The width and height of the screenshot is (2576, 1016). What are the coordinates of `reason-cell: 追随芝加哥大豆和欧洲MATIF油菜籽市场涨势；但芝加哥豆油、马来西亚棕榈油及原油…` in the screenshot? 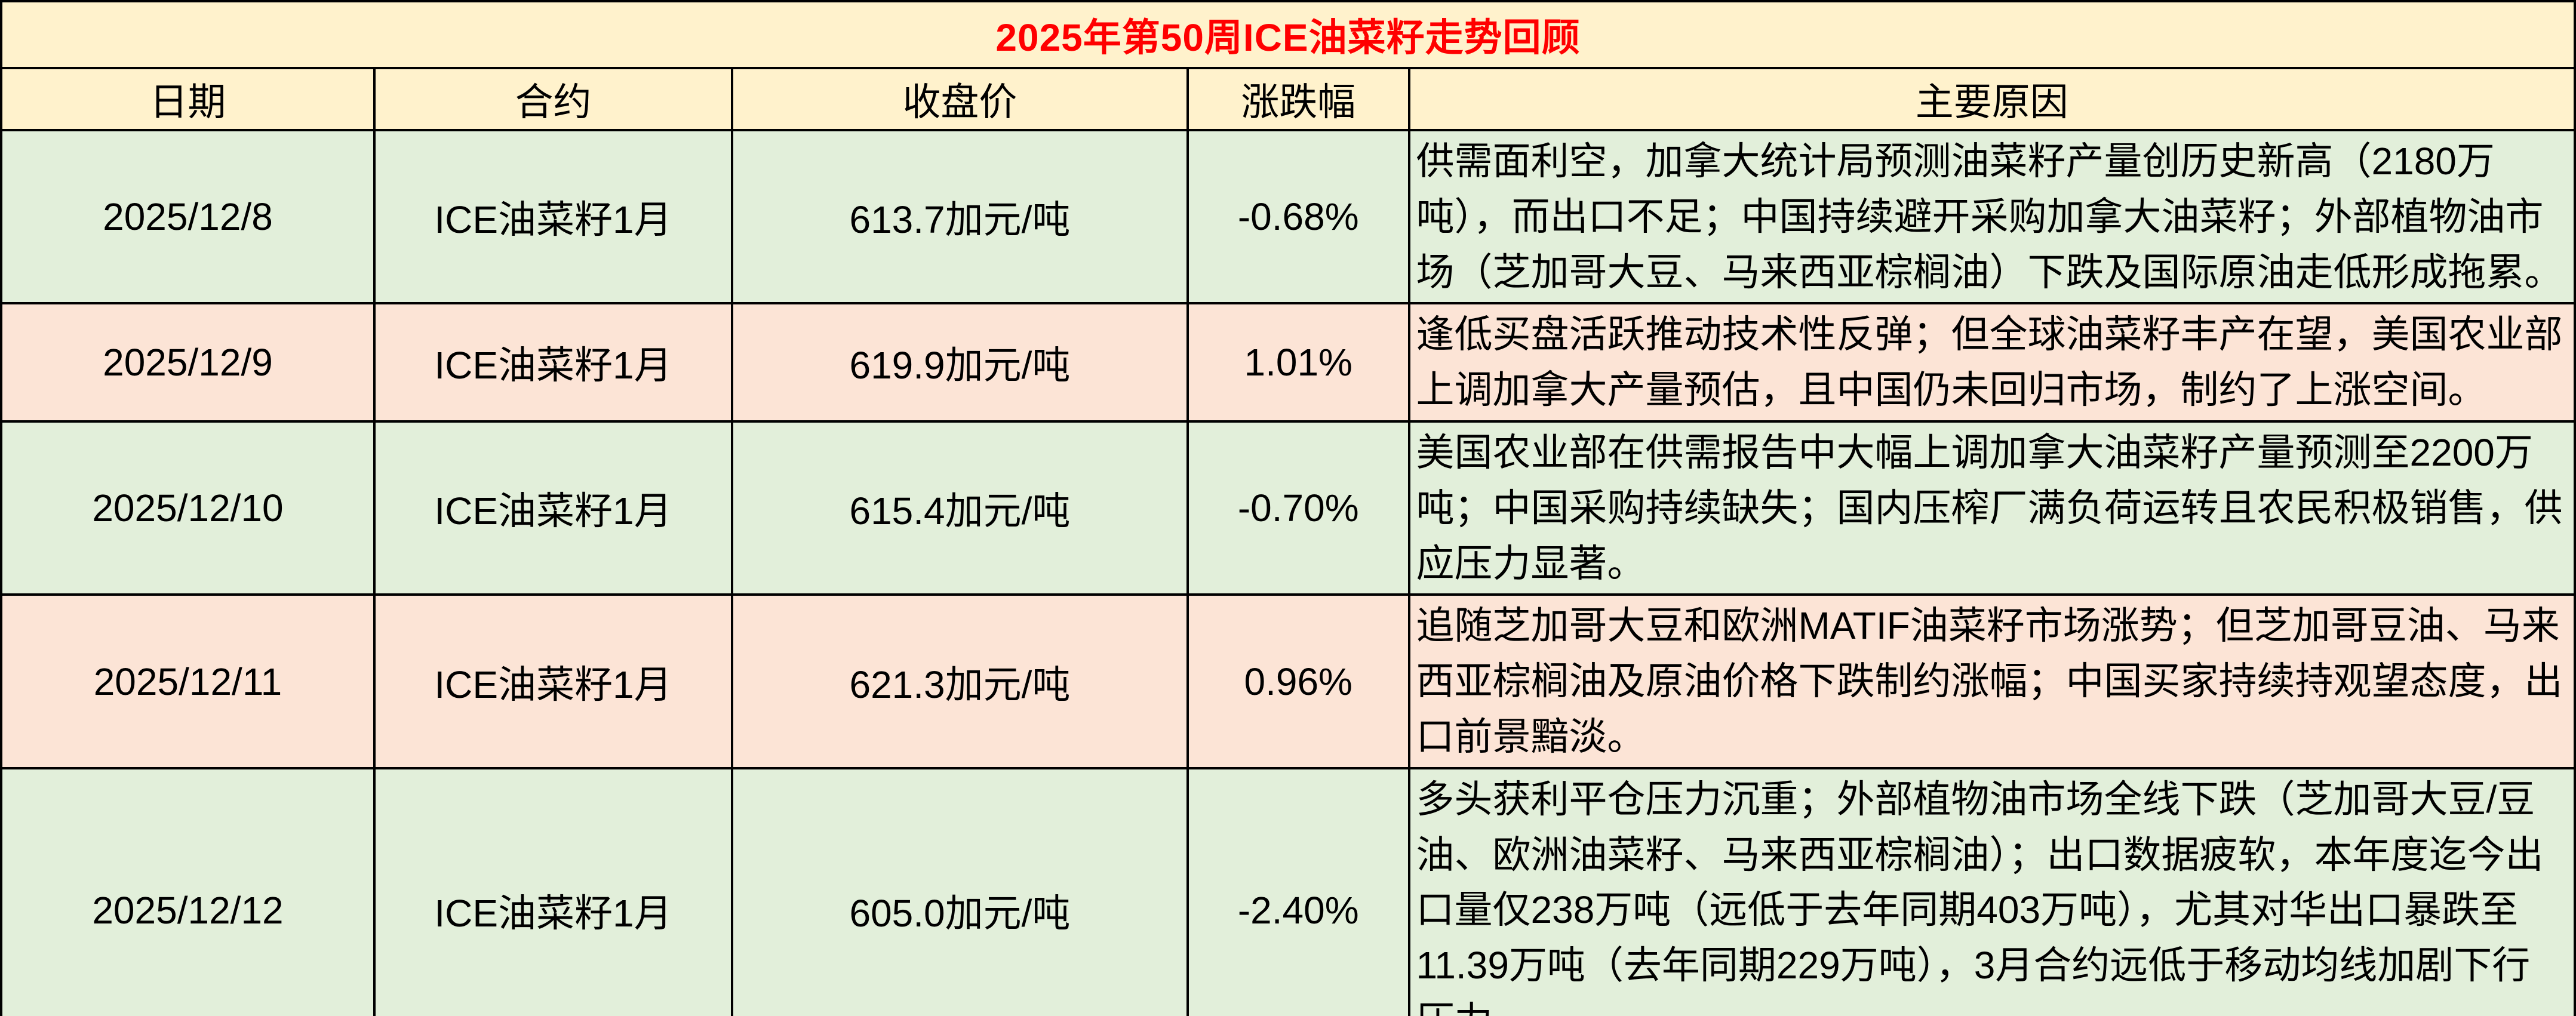 It's located at (1991, 681).